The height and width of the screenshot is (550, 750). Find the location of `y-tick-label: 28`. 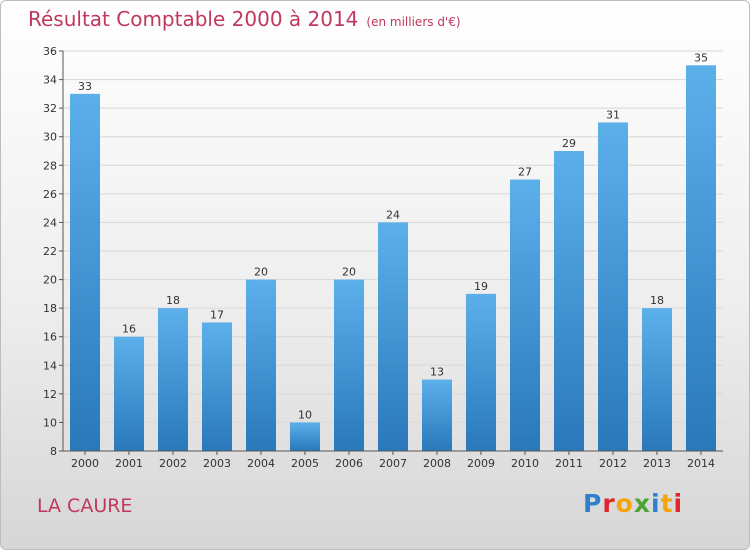

y-tick-label: 28 is located at coordinates (50, 165).